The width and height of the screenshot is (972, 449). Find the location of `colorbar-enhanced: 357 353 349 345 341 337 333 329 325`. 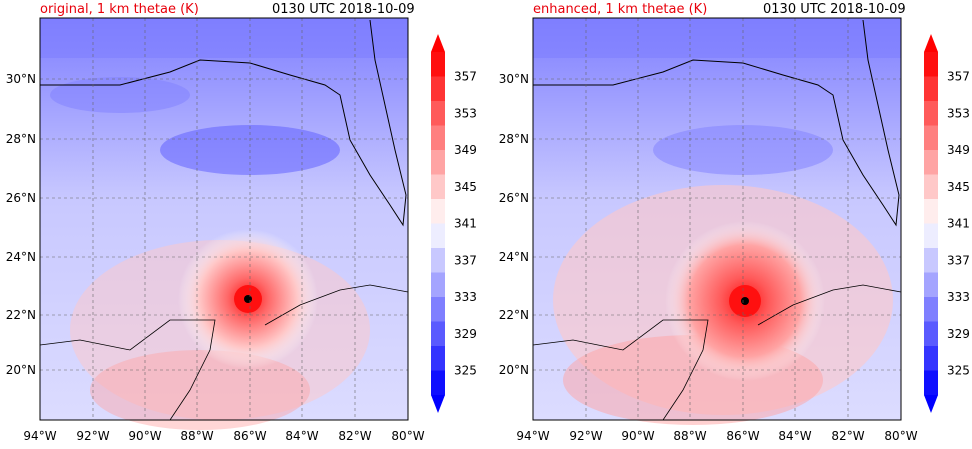

colorbar-enhanced: 357 353 349 345 341 337 333 329 325 is located at coordinates (947, 223).